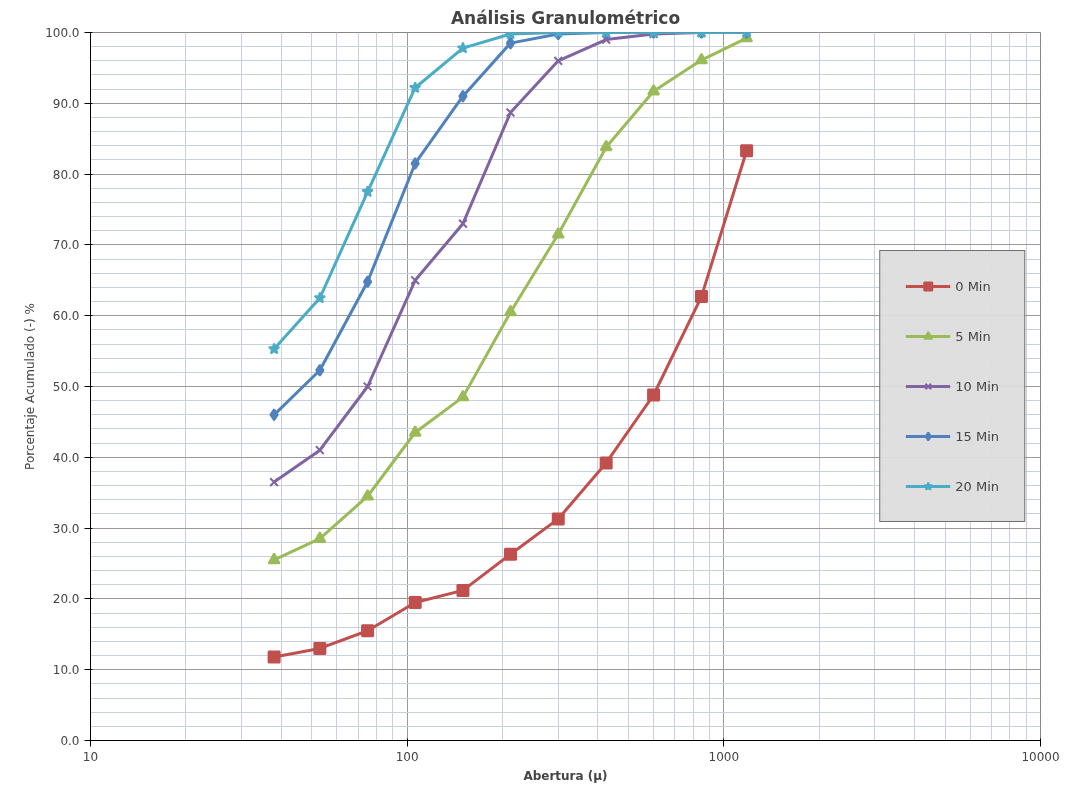 This screenshot has height=799, width=1086. What do you see at coordinates (66, 528) in the screenshot?
I see `y-tick-label: 30.0` at bounding box center [66, 528].